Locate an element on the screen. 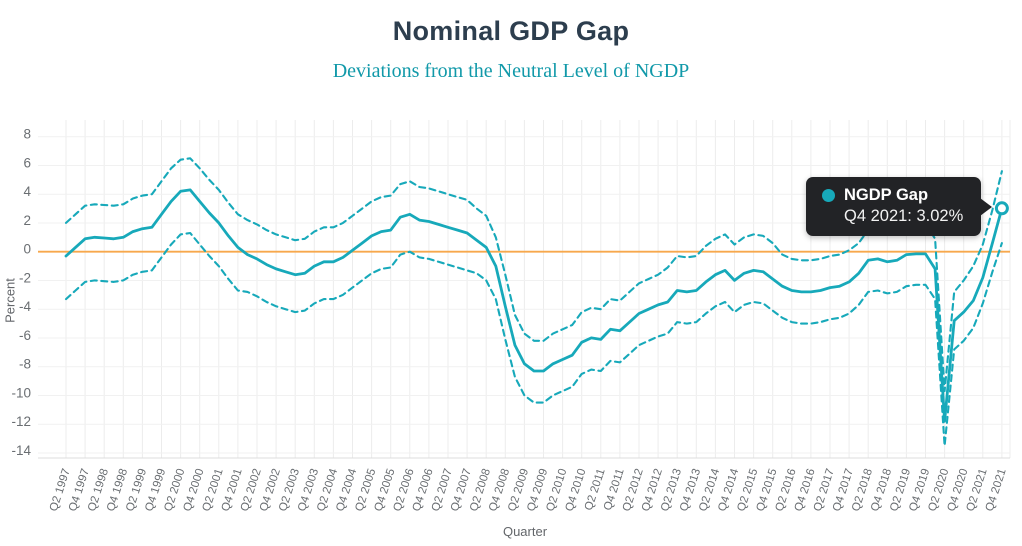 The height and width of the screenshot is (546, 1022). series-marker-icon is located at coordinates (828, 195).